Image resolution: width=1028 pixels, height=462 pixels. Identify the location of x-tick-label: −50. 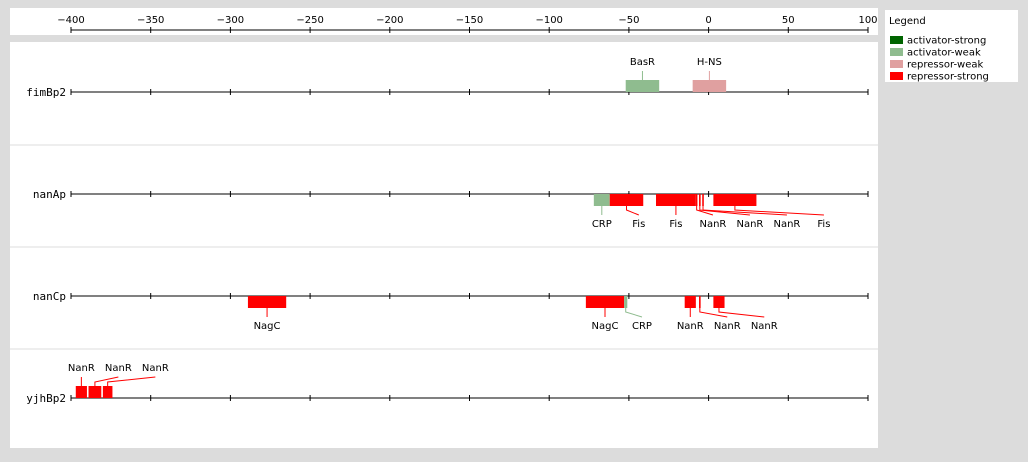
(628, 20).